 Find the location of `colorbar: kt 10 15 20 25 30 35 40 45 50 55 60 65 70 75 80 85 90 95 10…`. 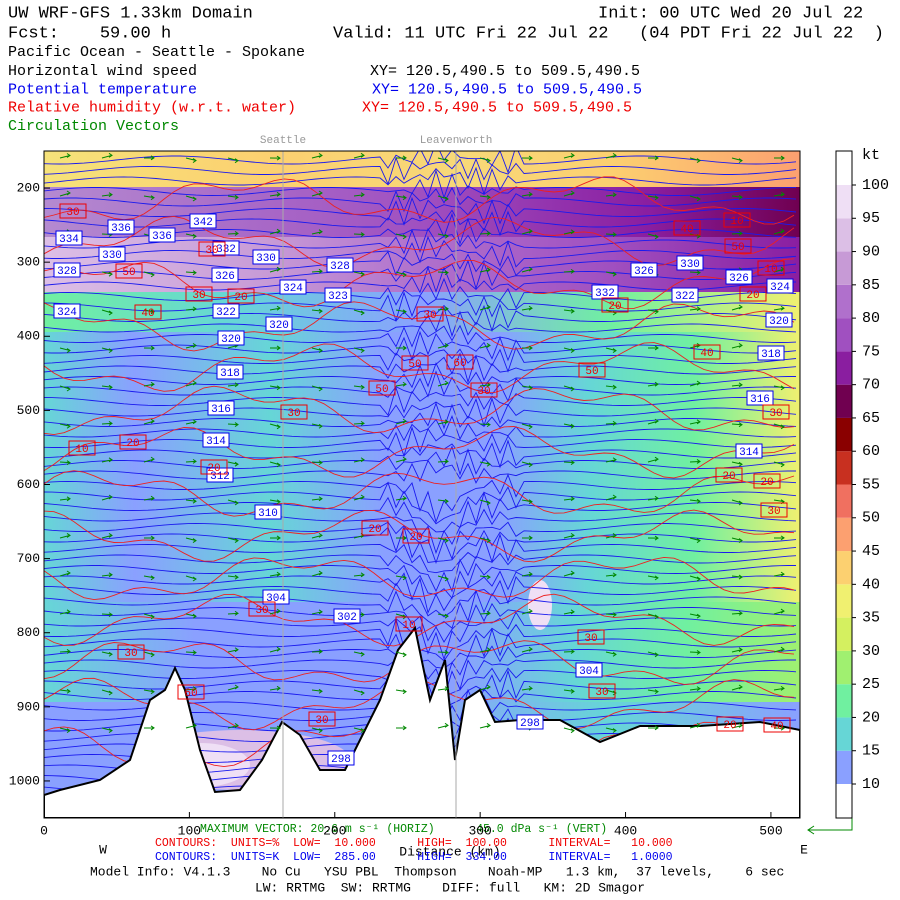

colorbar: kt 10 15 20 25 30 35 40 45 50 55 60 65 70 75 80 85 90 95 10… is located at coordinates (862, 483).